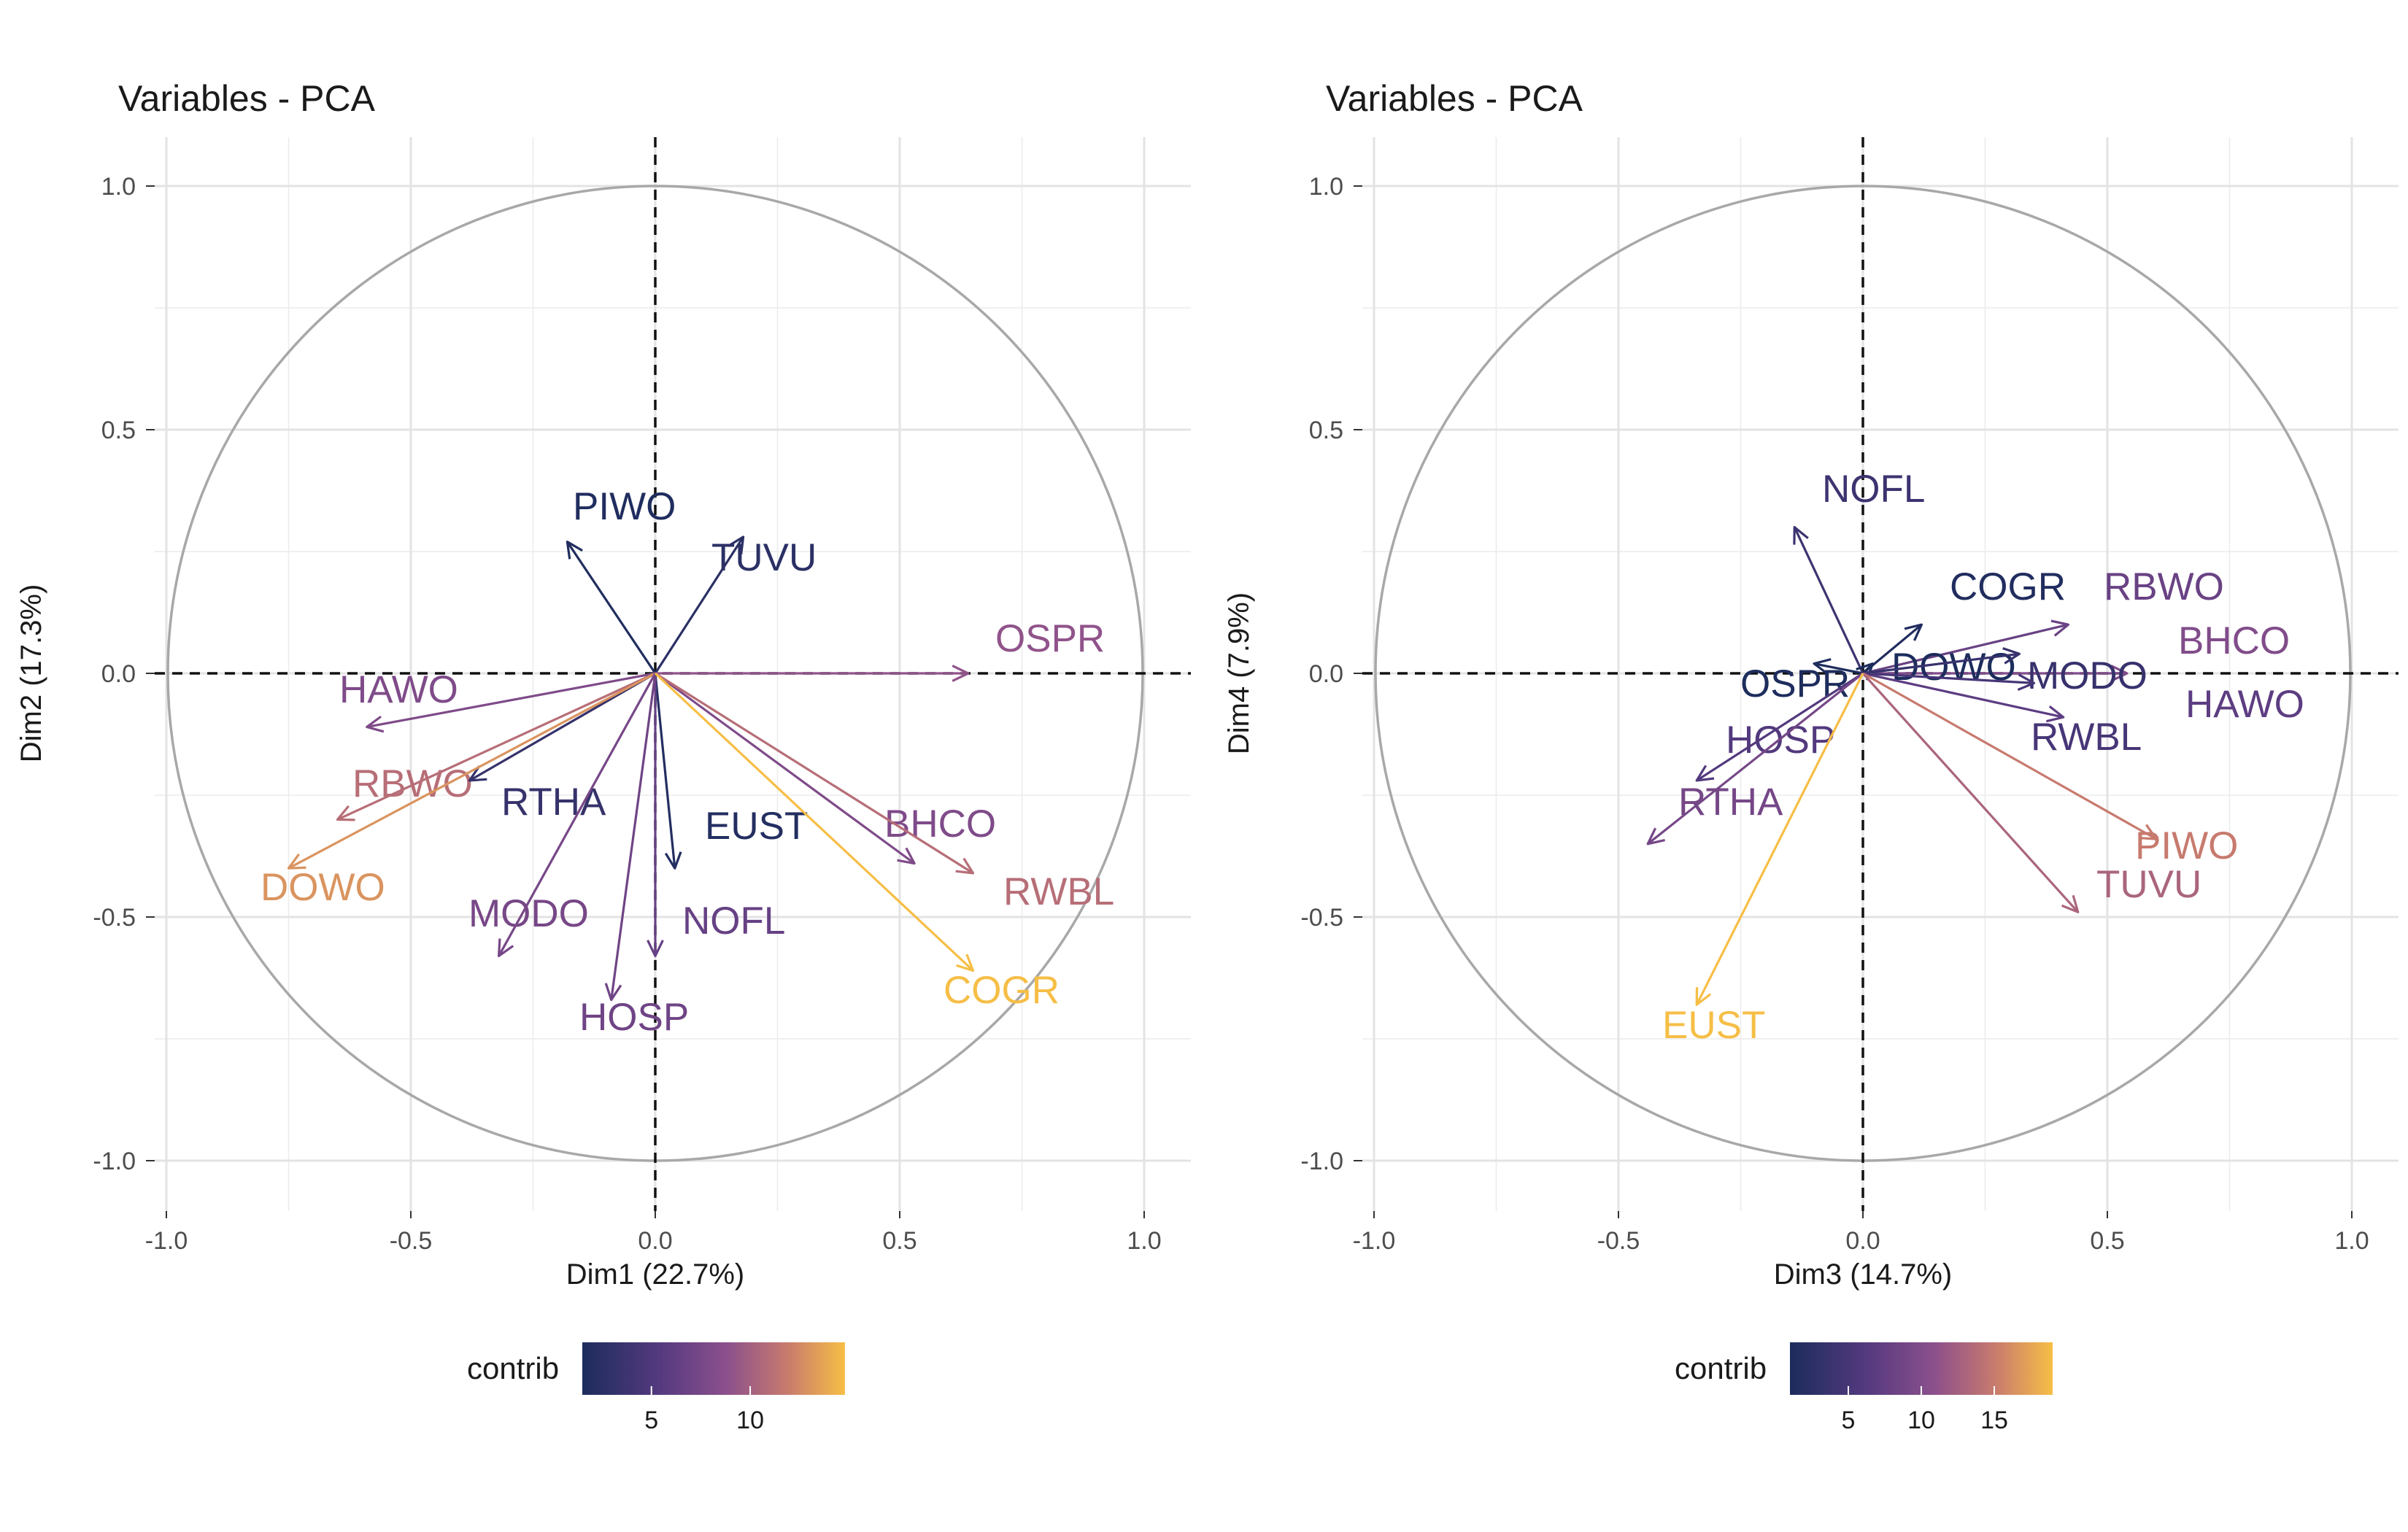 Image resolution: width=2408 pixels, height=1532 pixels. Describe the element at coordinates (655, 1275) in the screenshot. I see `x-axis-title: Dim1 (22.7%)` at that location.